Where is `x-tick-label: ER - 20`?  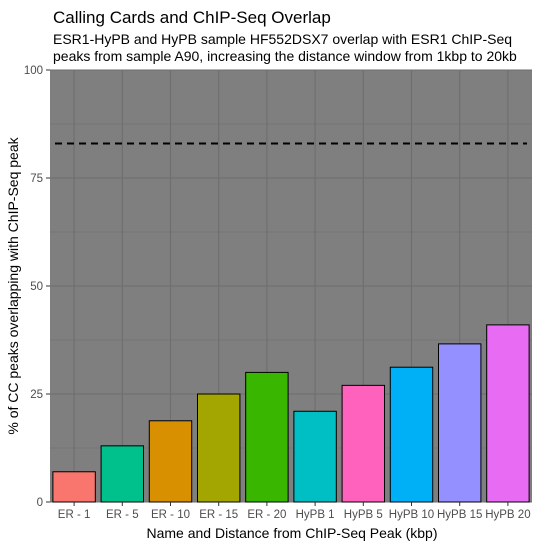 x-tick-label: ER - 20 is located at coordinates (266, 515).